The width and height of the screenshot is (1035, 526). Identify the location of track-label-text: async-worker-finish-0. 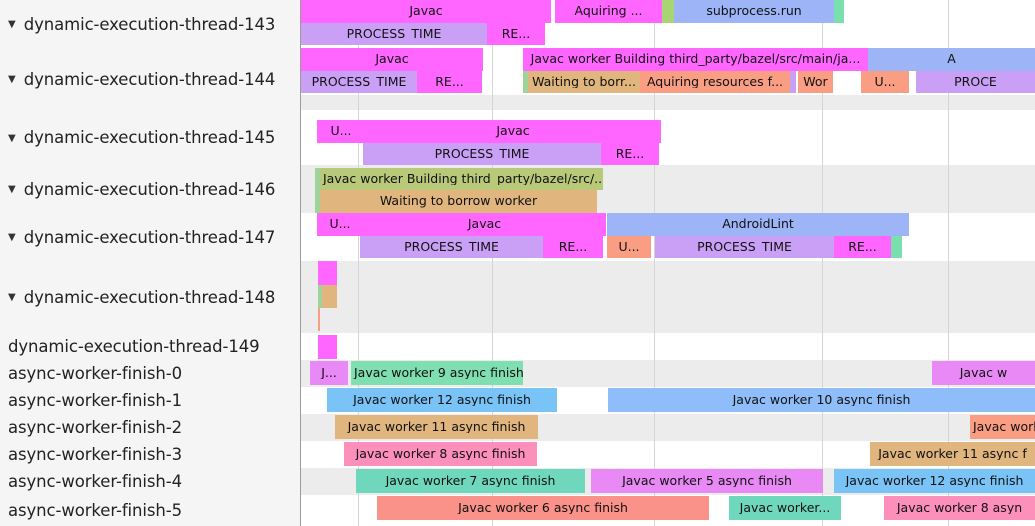
(95, 373).